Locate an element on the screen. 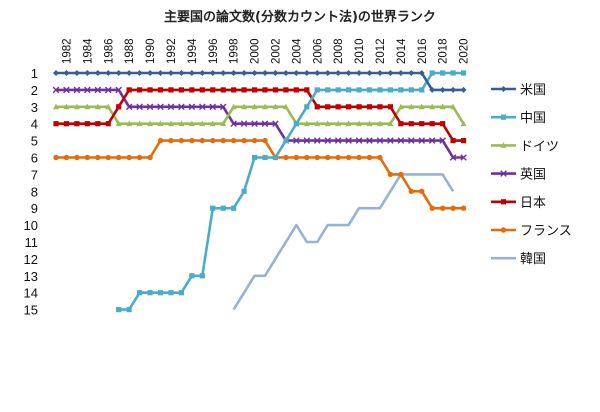 This screenshot has height=412, width=600. legend-label: 中国 is located at coordinates (533, 118).